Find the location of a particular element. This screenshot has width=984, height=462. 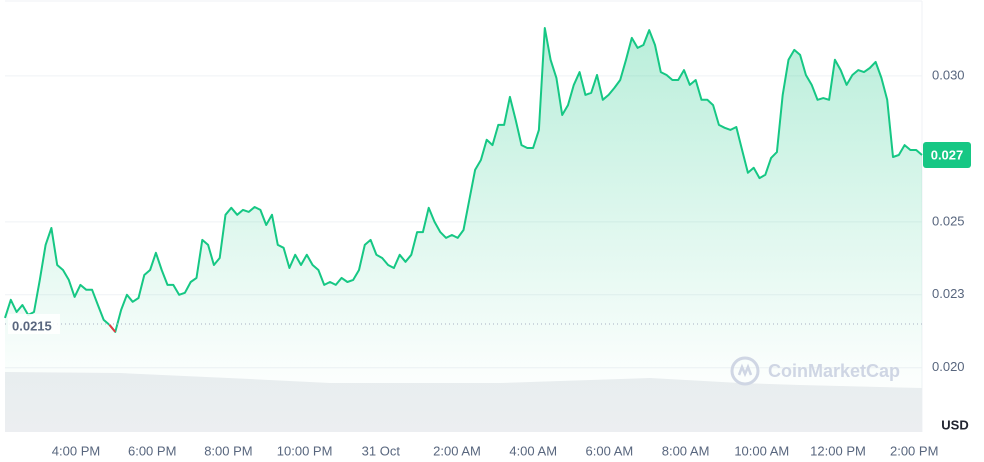

x-tick-label: 6:00 PM is located at coordinates (152, 450).